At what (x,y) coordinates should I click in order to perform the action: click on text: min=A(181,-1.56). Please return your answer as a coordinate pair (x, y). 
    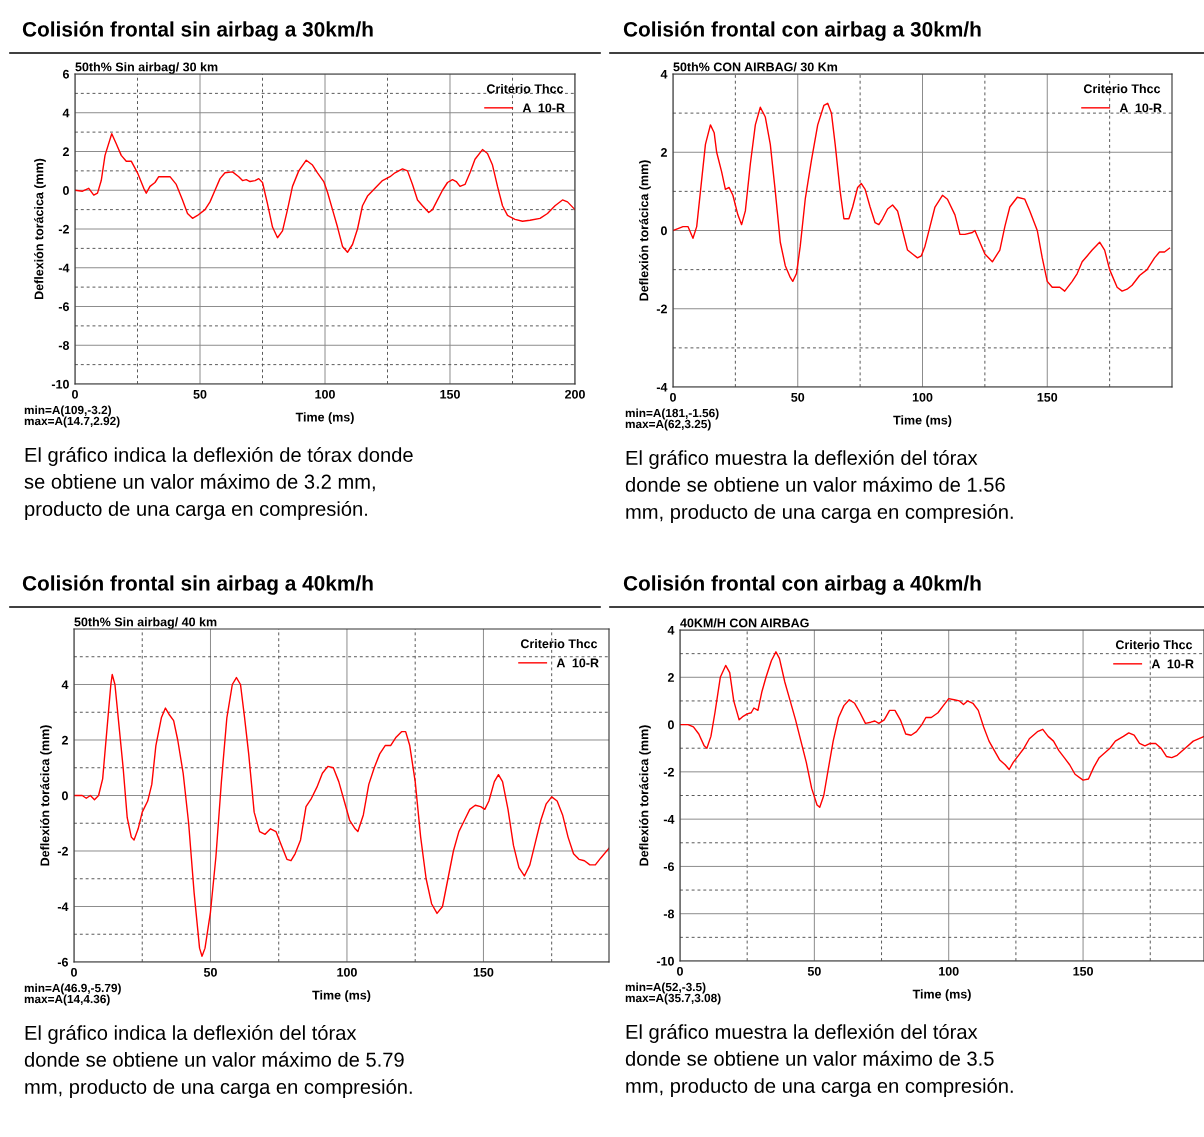
    Looking at the image, I should click on (672, 414).